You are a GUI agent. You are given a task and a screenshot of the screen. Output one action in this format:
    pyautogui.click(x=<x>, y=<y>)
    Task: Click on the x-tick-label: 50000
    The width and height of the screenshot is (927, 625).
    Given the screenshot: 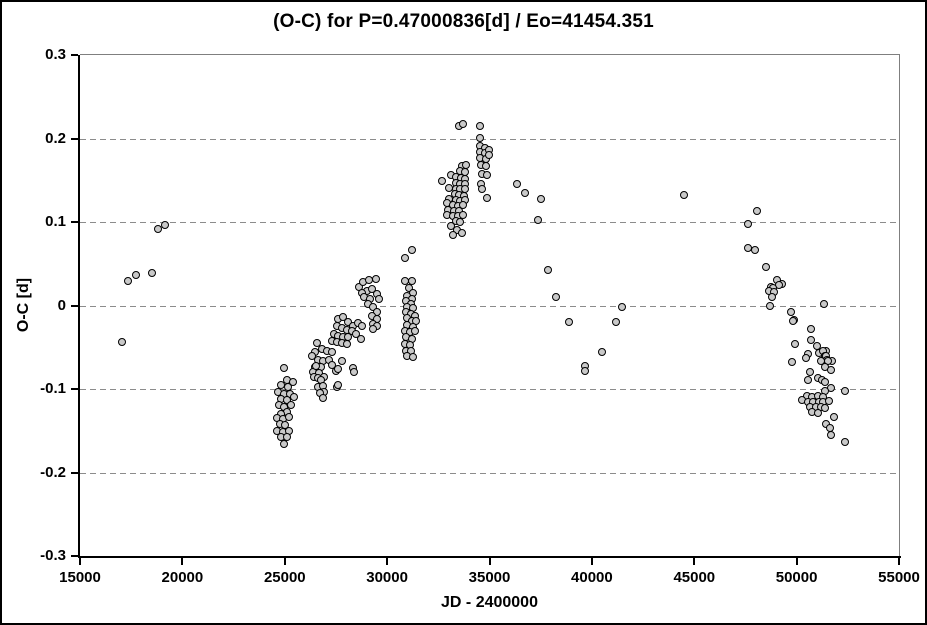 What is the action you would take?
    pyautogui.click(x=796, y=577)
    